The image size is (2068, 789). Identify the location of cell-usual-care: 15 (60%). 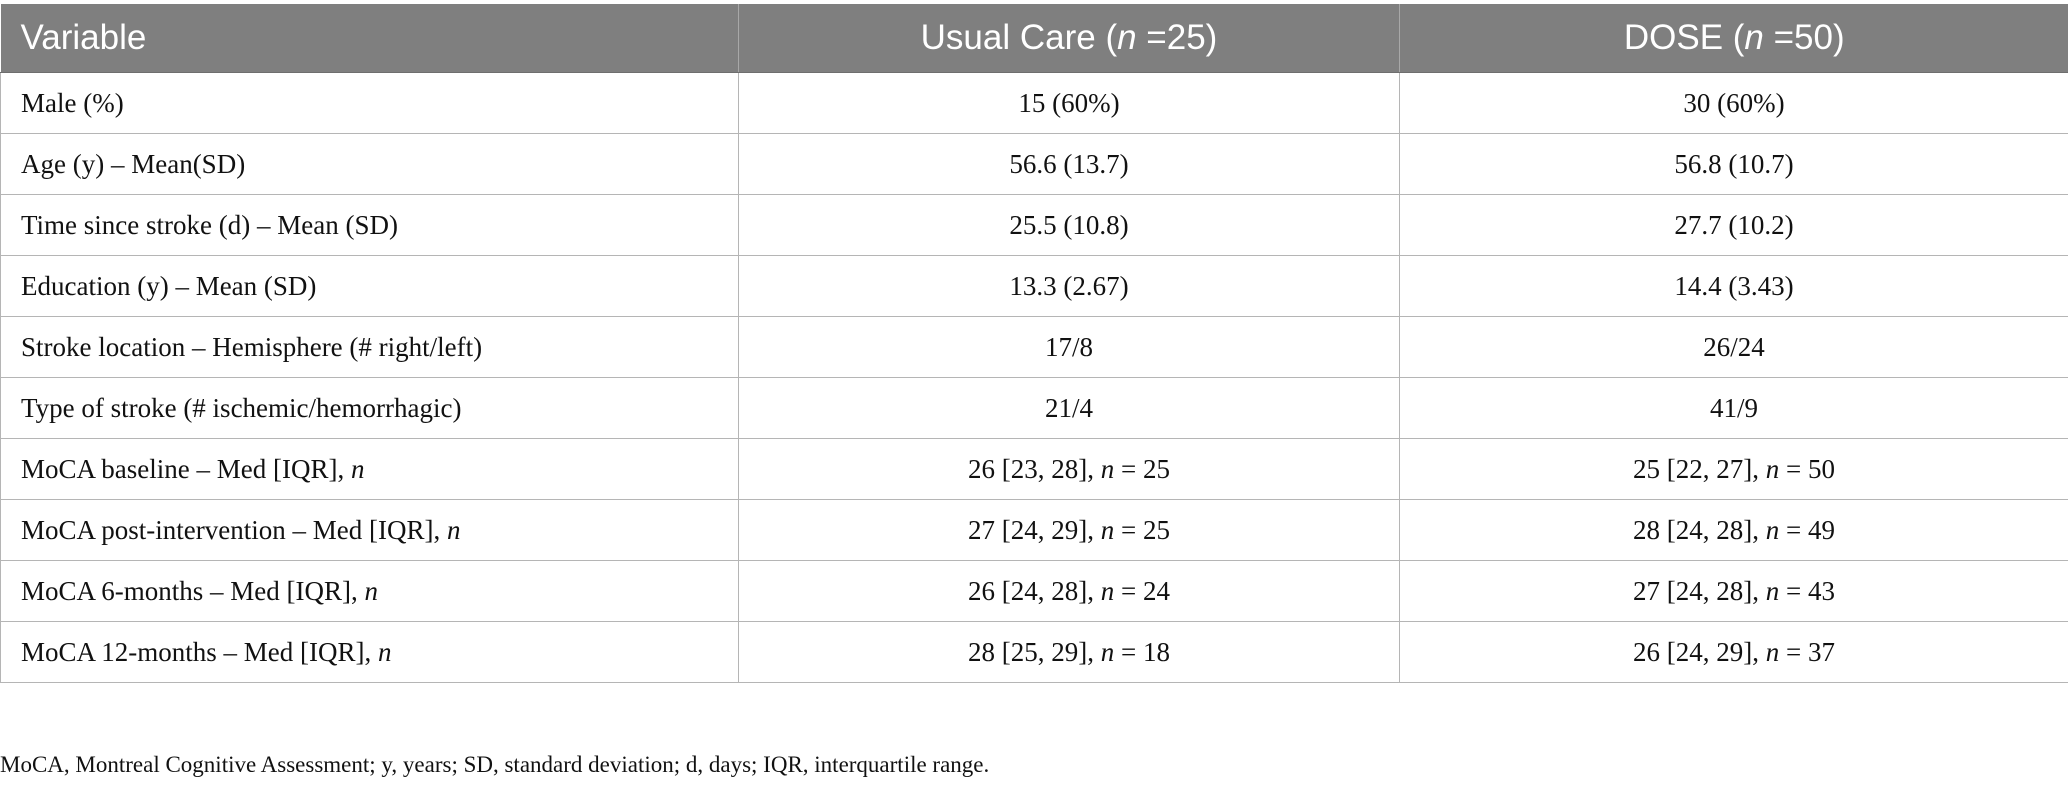
(1069, 103).